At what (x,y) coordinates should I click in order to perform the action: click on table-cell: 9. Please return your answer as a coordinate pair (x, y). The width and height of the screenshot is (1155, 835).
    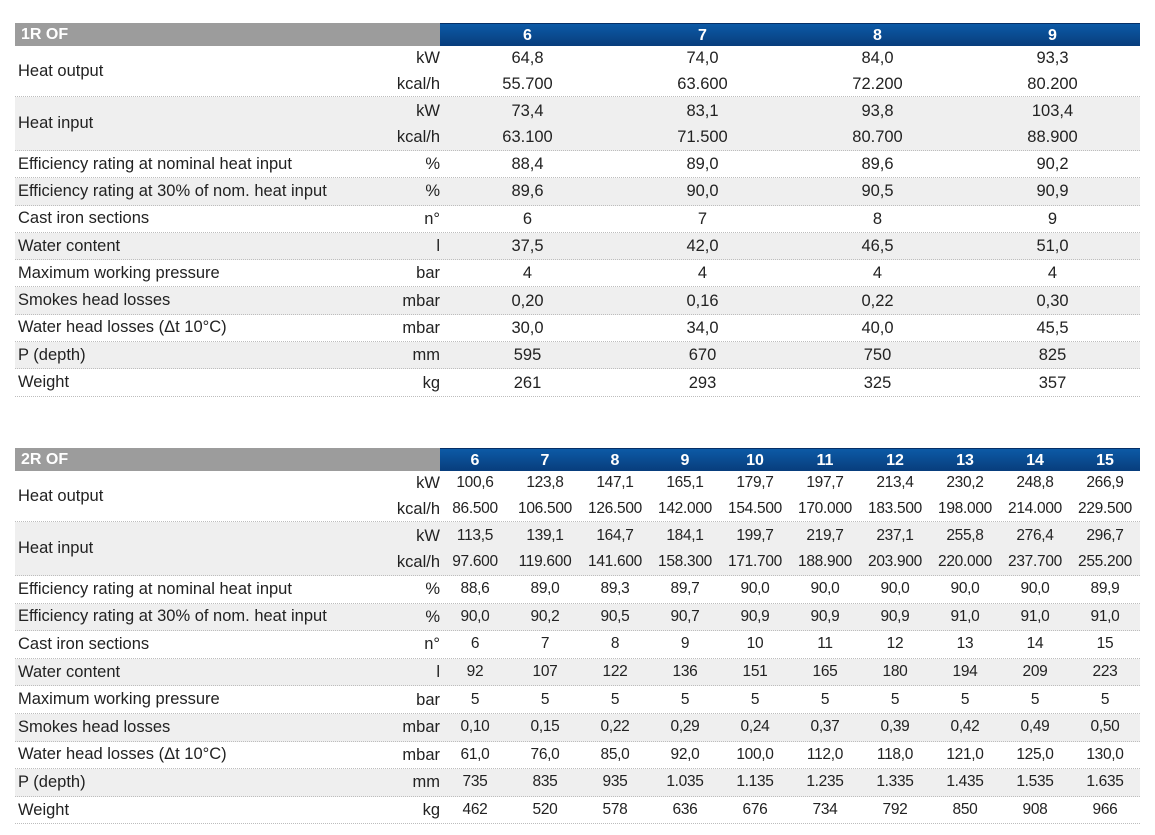
    Looking at the image, I should click on (1052, 219).